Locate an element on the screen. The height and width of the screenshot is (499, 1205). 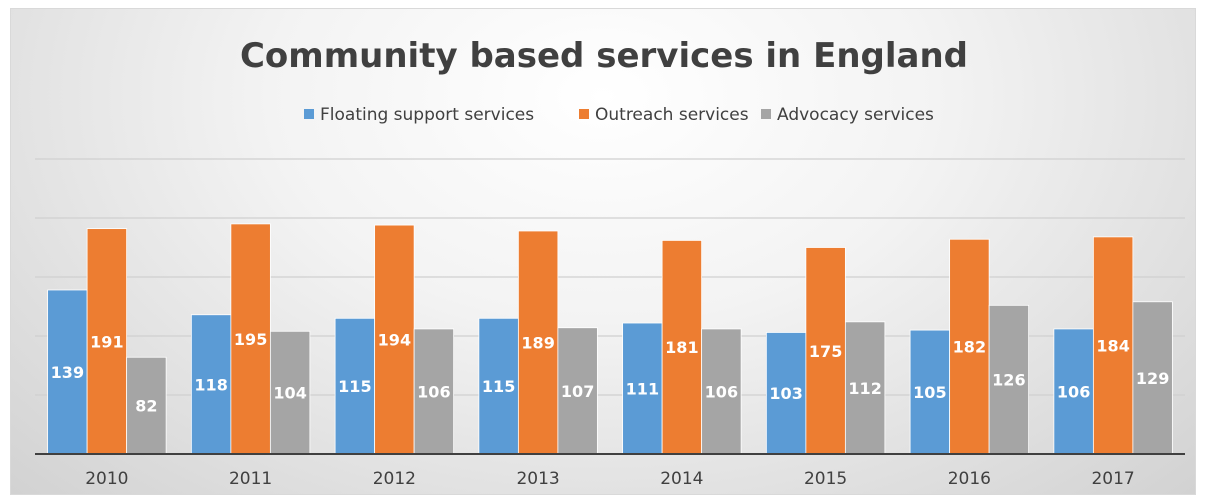
data-label-outreach-services-2015: 175 is located at coordinates (825, 351).